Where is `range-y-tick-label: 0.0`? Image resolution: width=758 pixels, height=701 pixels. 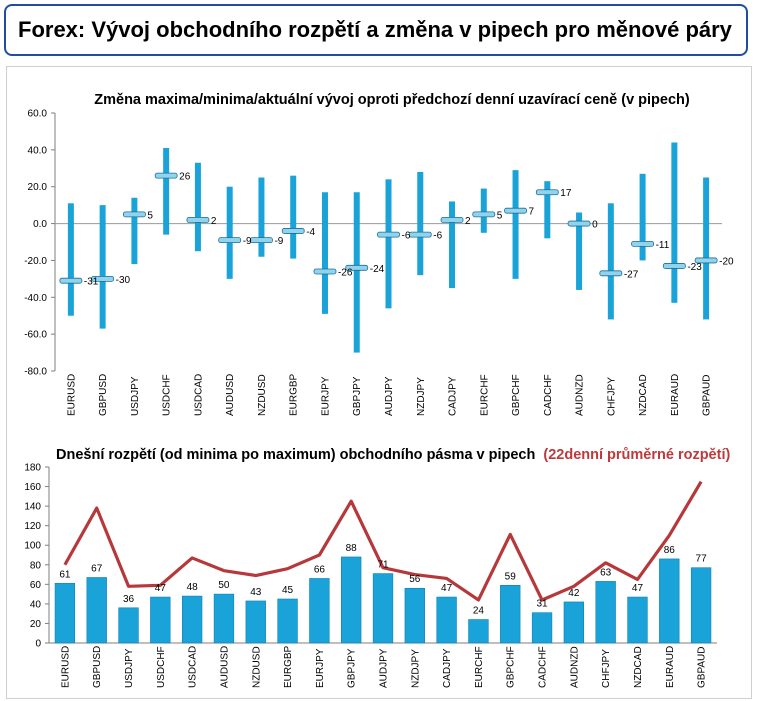
range-y-tick-label: 0.0 is located at coordinates (40, 224).